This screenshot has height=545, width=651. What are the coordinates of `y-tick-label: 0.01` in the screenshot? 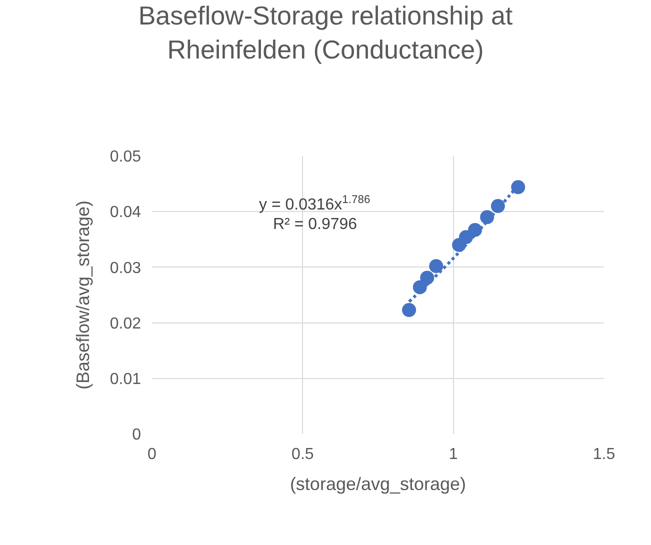 It's located at (126, 379).